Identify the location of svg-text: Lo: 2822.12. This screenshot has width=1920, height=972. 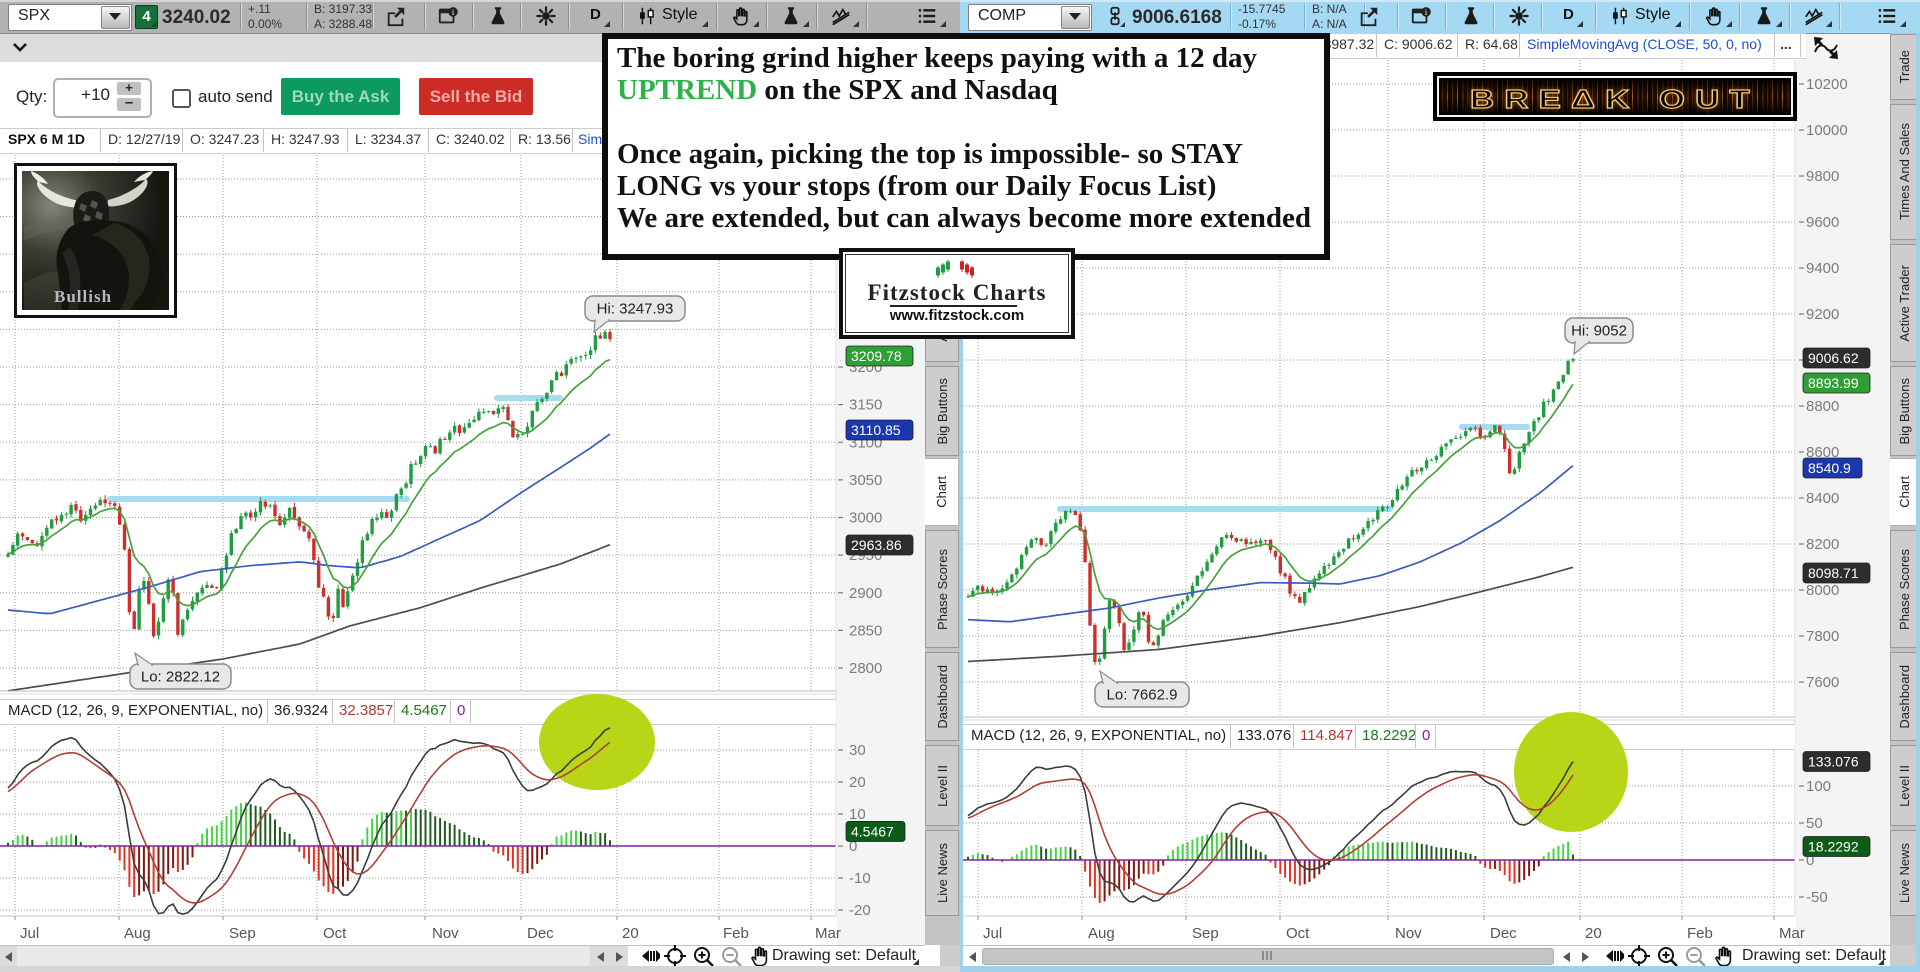
(180, 677).